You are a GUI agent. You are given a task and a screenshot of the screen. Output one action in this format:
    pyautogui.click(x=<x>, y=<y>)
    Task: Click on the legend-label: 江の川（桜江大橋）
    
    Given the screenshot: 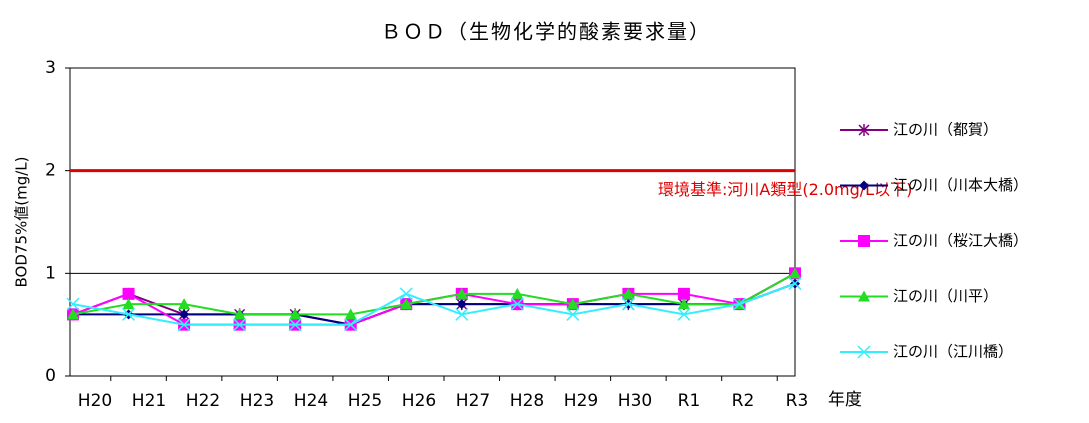 What is the action you would take?
    pyautogui.click(x=960, y=241)
    